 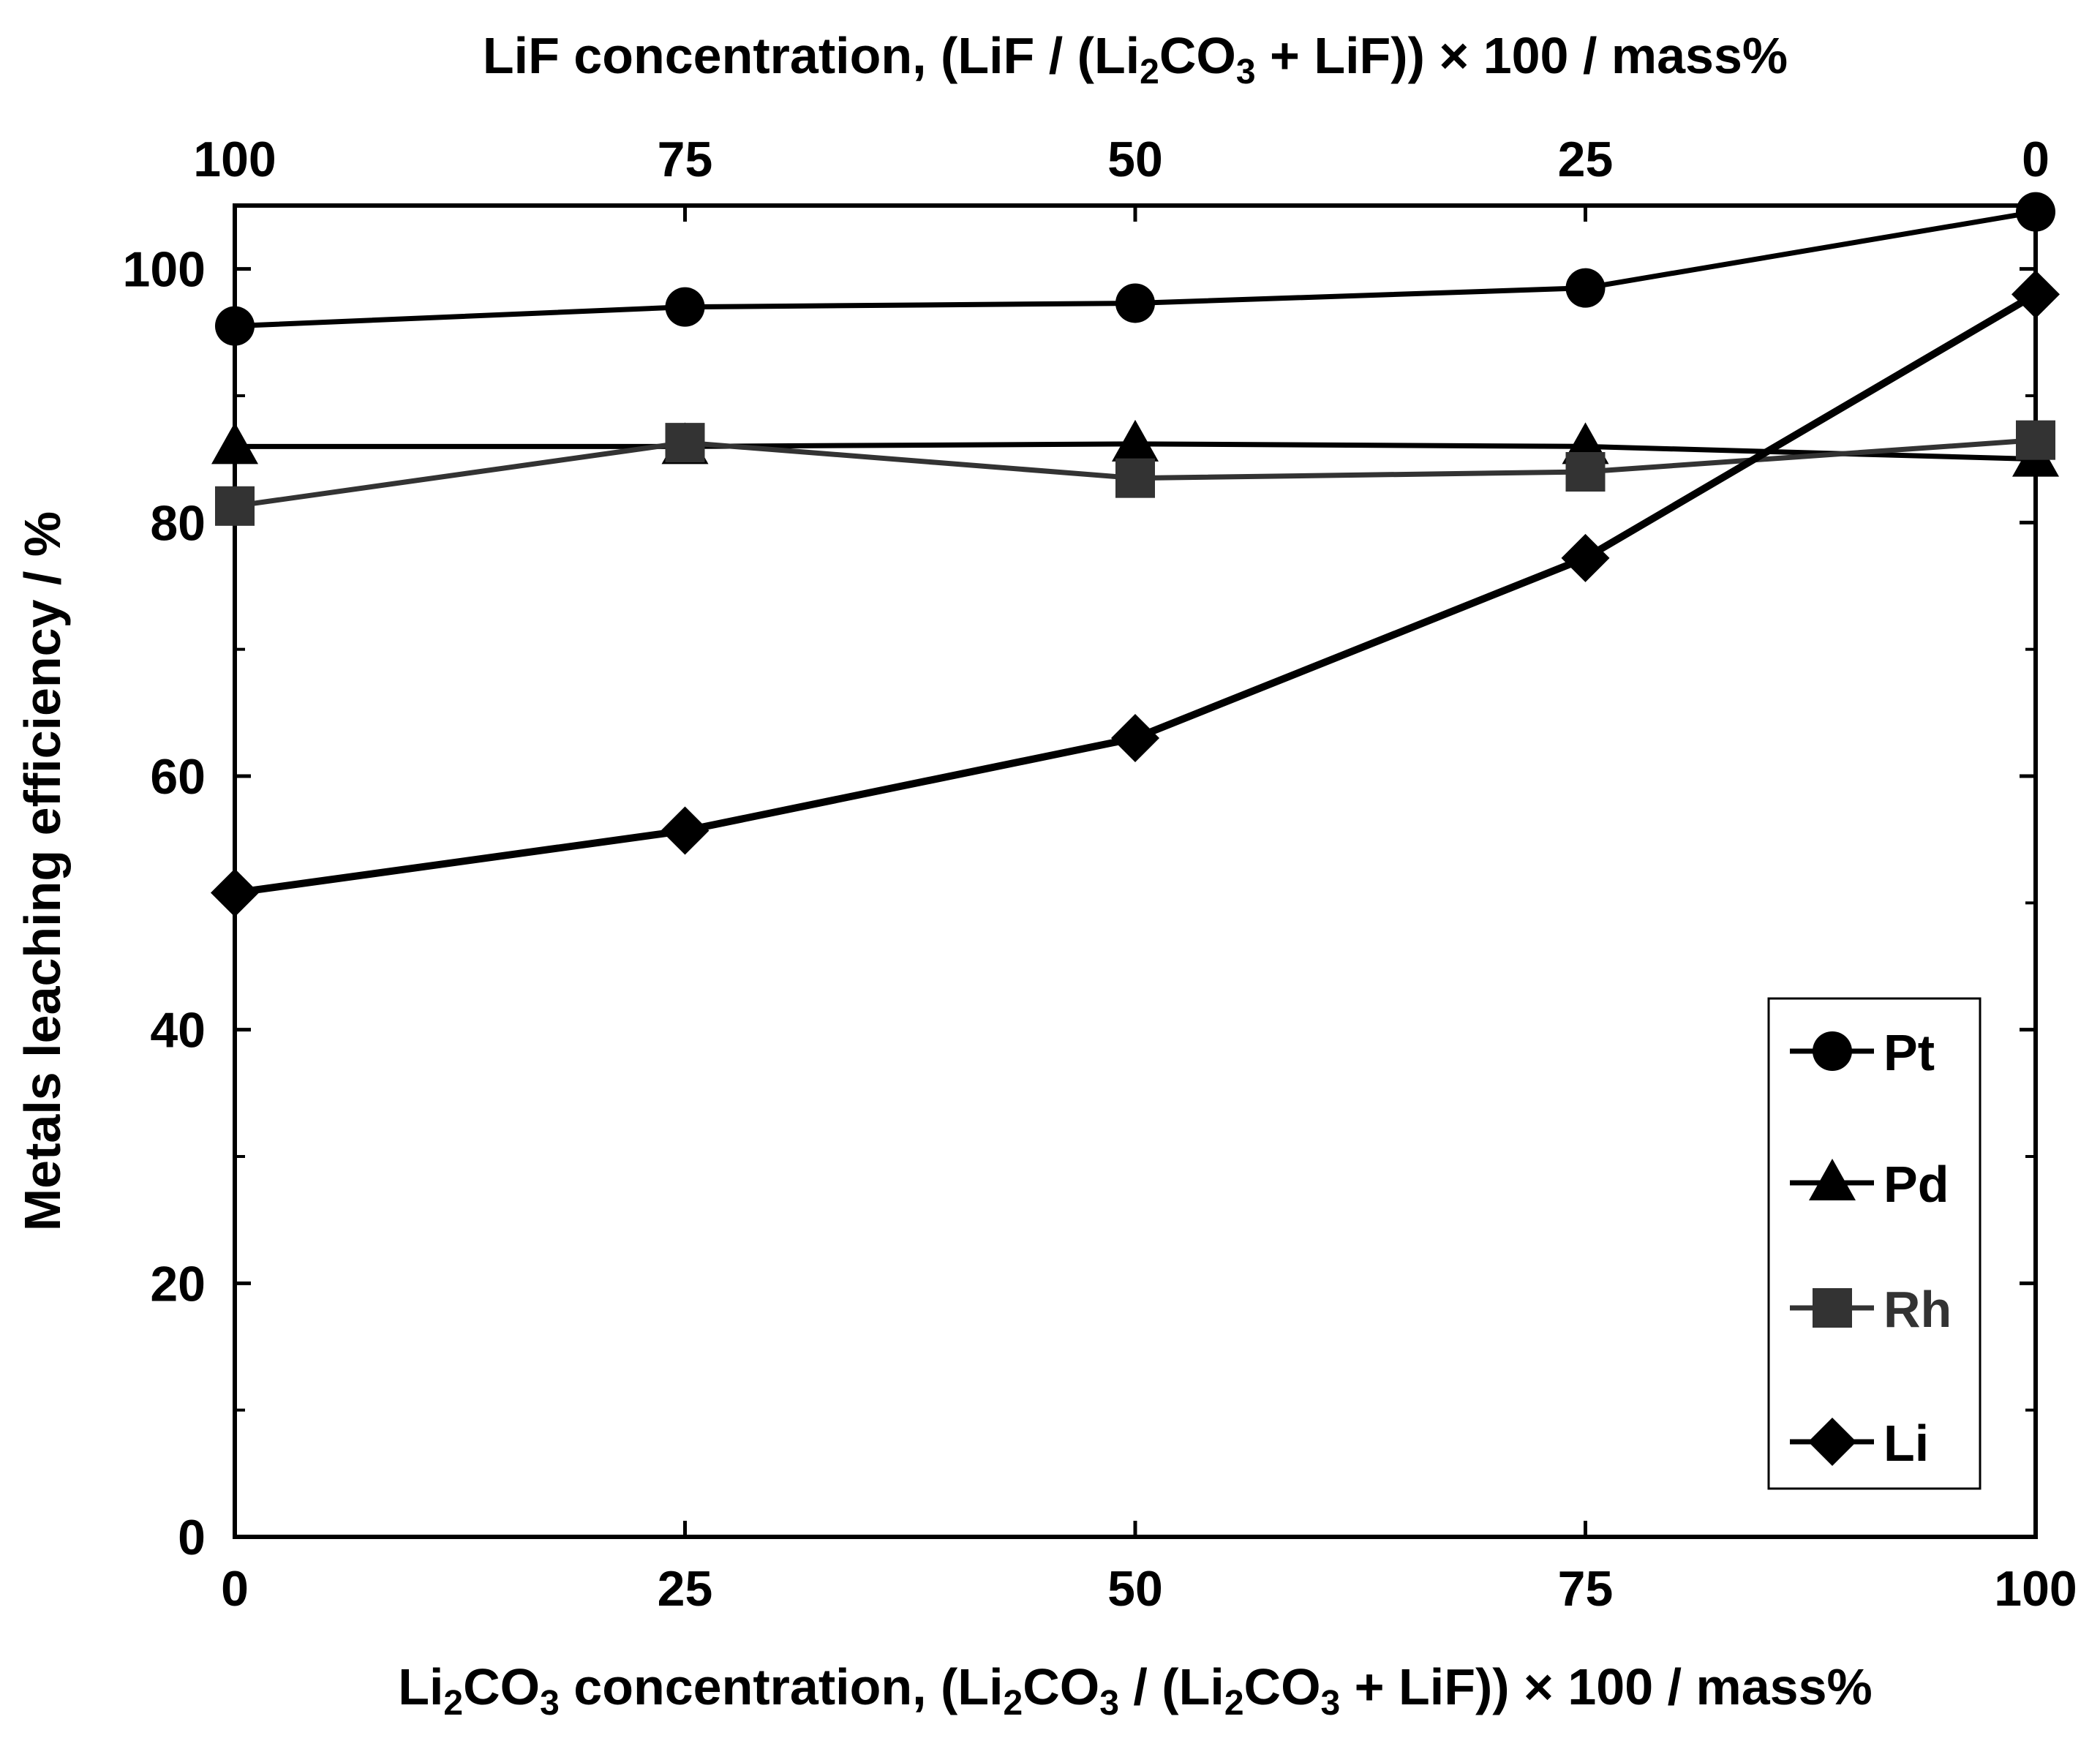 What do you see at coordinates (1832, 1442) in the screenshot?
I see `legend-marker-li` at bounding box center [1832, 1442].